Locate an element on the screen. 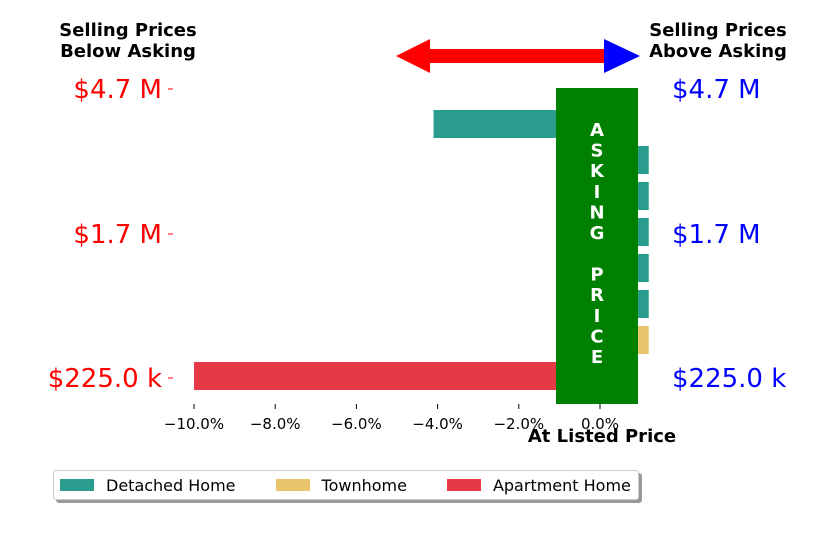 The image size is (834, 541). asking-price-letter: N is located at coordinates (596, 212).